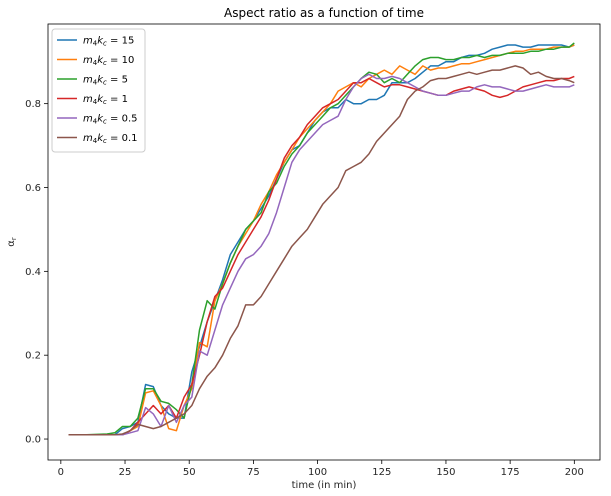 This screenshot has height=496, width=611. I want to click on legend-label-1: m4kc = 10, so click(108, 61).